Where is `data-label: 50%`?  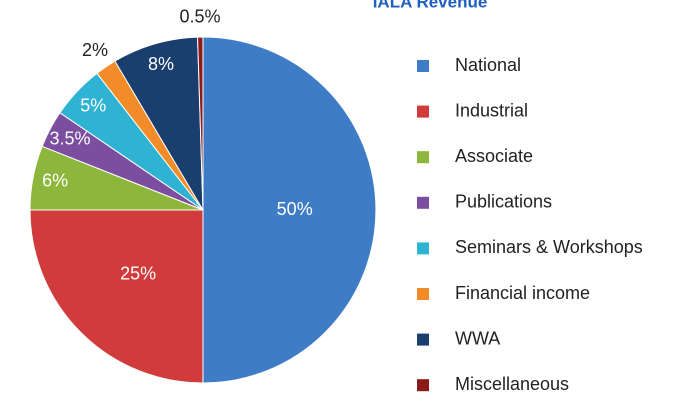
data-label: 50% is located at coordinates (295, 209).